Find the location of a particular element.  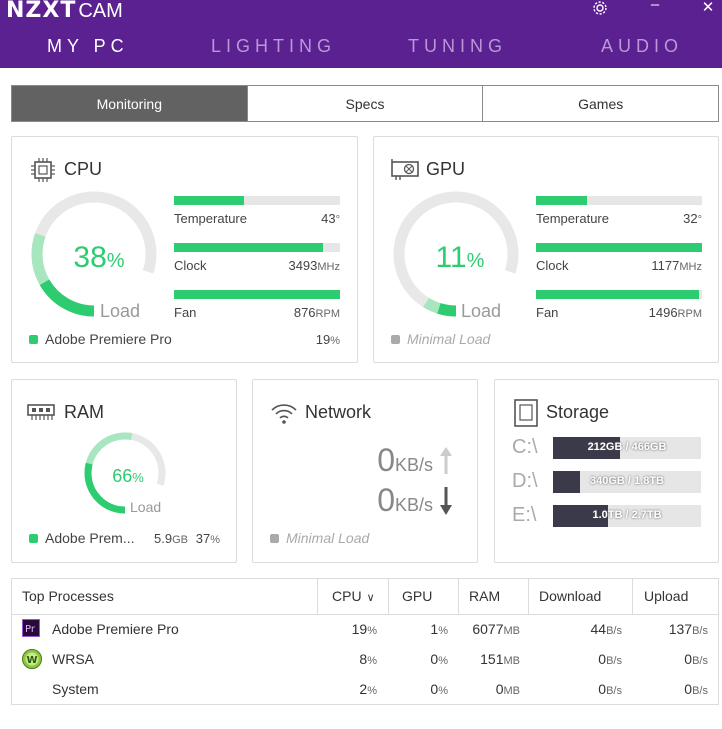

storage-drive-d: D:\ 340GB / 1.8TB is located at coordinates (612, 482).